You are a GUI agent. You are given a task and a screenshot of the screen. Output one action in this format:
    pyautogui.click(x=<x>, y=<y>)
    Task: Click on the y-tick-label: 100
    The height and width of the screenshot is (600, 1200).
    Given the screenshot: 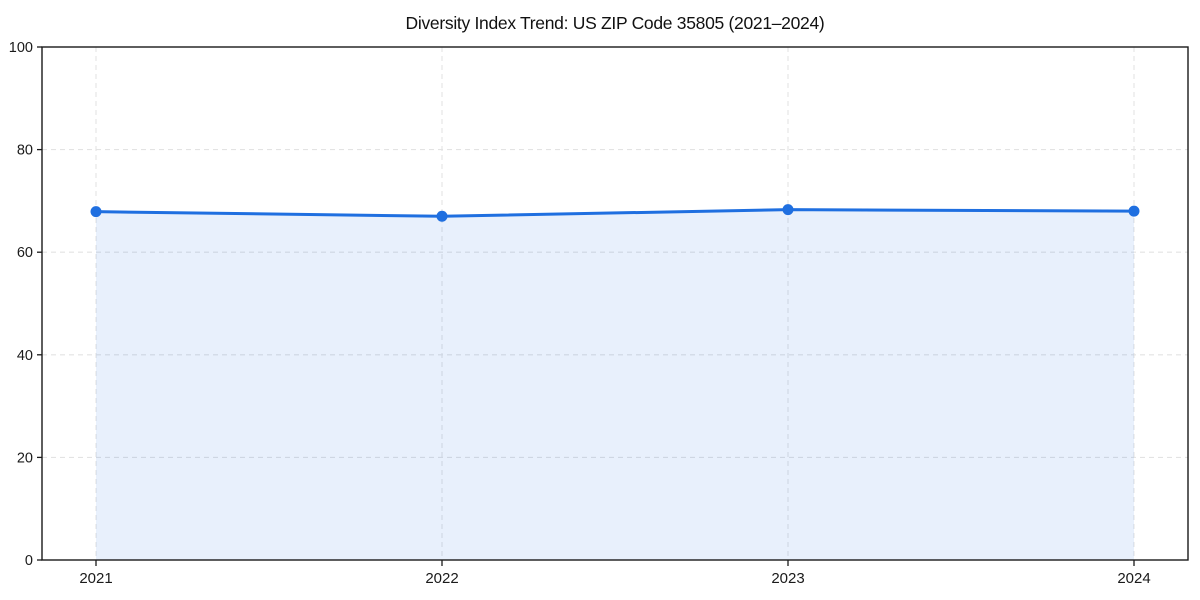 What is the action you would take?
    pyautogui.click(x=21, y=48)
    